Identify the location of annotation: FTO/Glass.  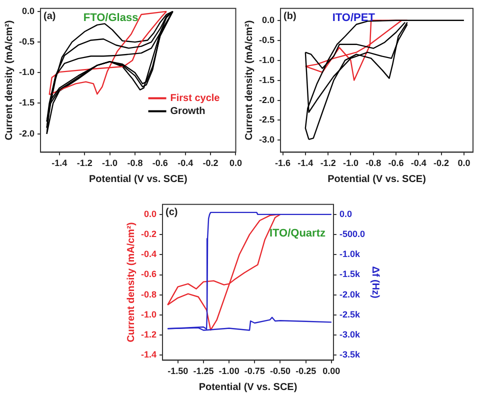
(110, 18).